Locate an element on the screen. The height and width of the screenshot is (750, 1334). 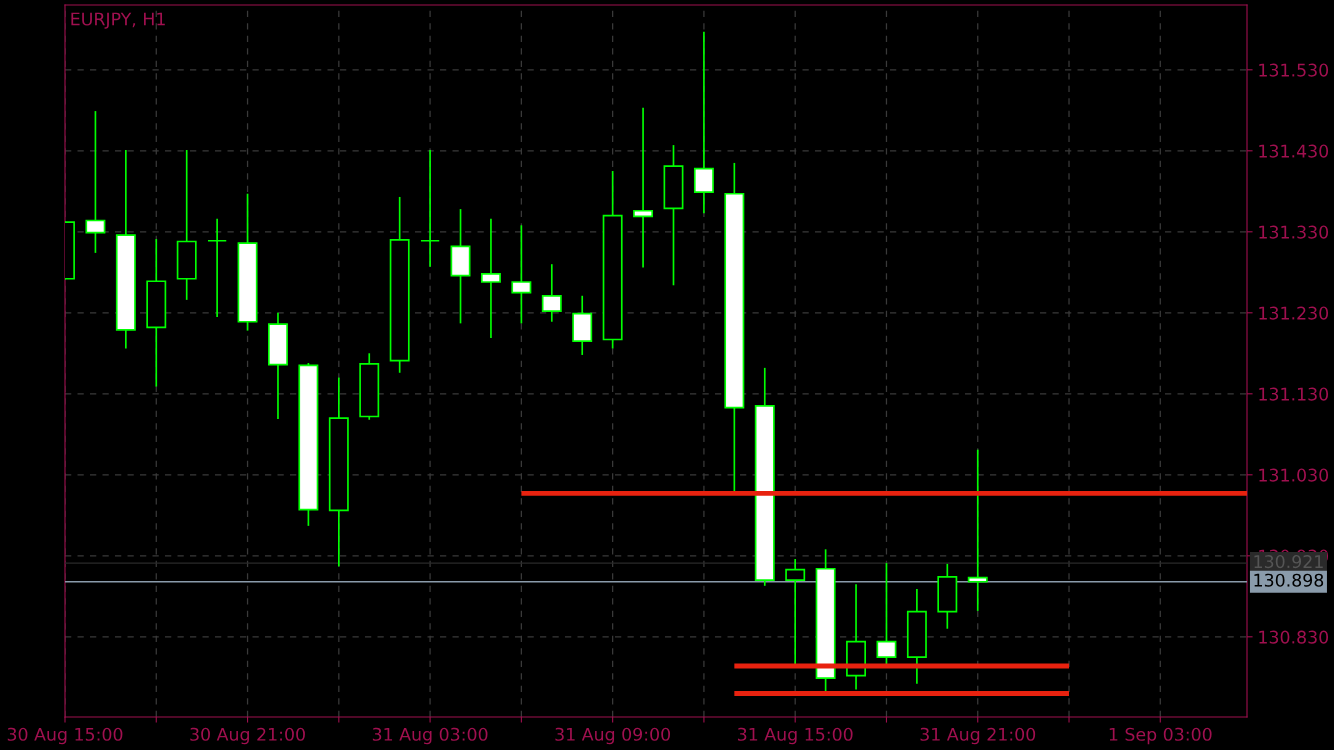
y-tick-label: 131.230 is located at coordinates (1294, 313).